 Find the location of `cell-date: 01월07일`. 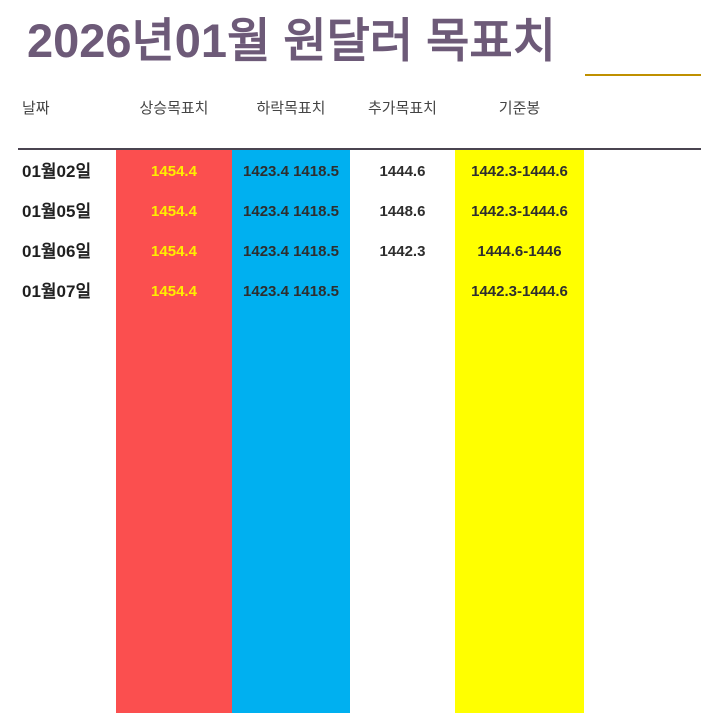

cell-date: 01월07일 is located at coordinates (57, 291).